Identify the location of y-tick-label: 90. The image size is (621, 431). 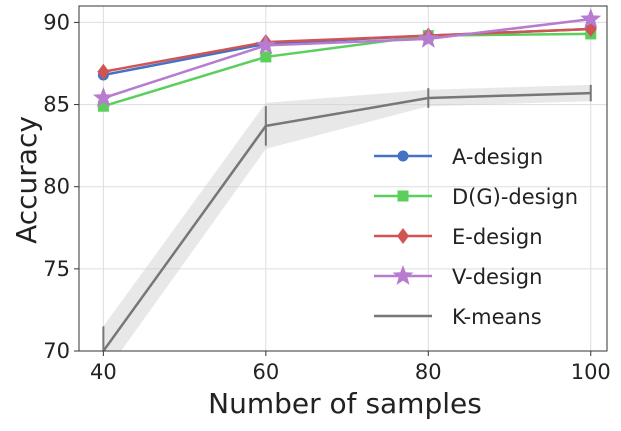
(56, 22).